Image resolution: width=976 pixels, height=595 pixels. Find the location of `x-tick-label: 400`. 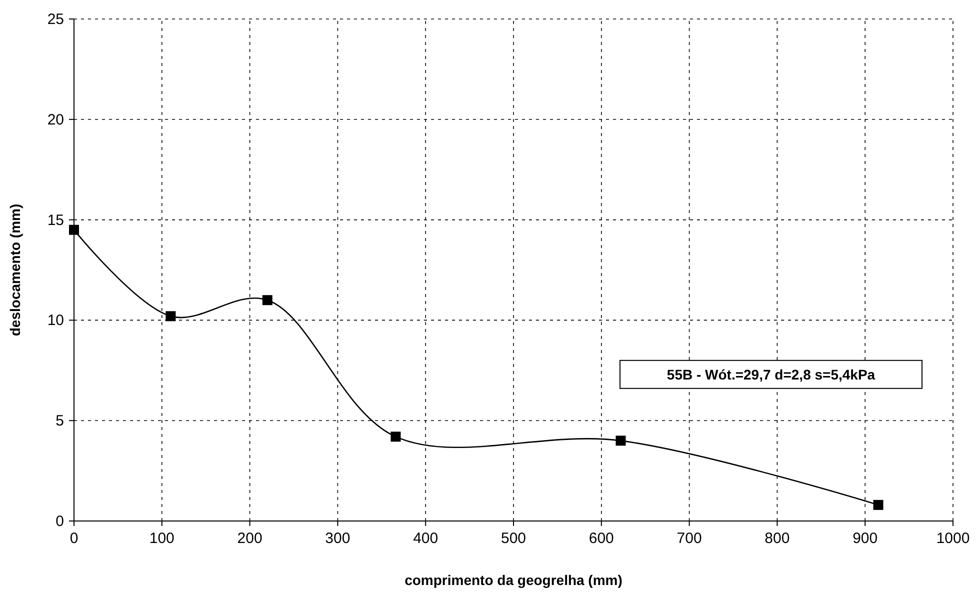

x-tick-label: 400 is located at coordinates (425, 538).